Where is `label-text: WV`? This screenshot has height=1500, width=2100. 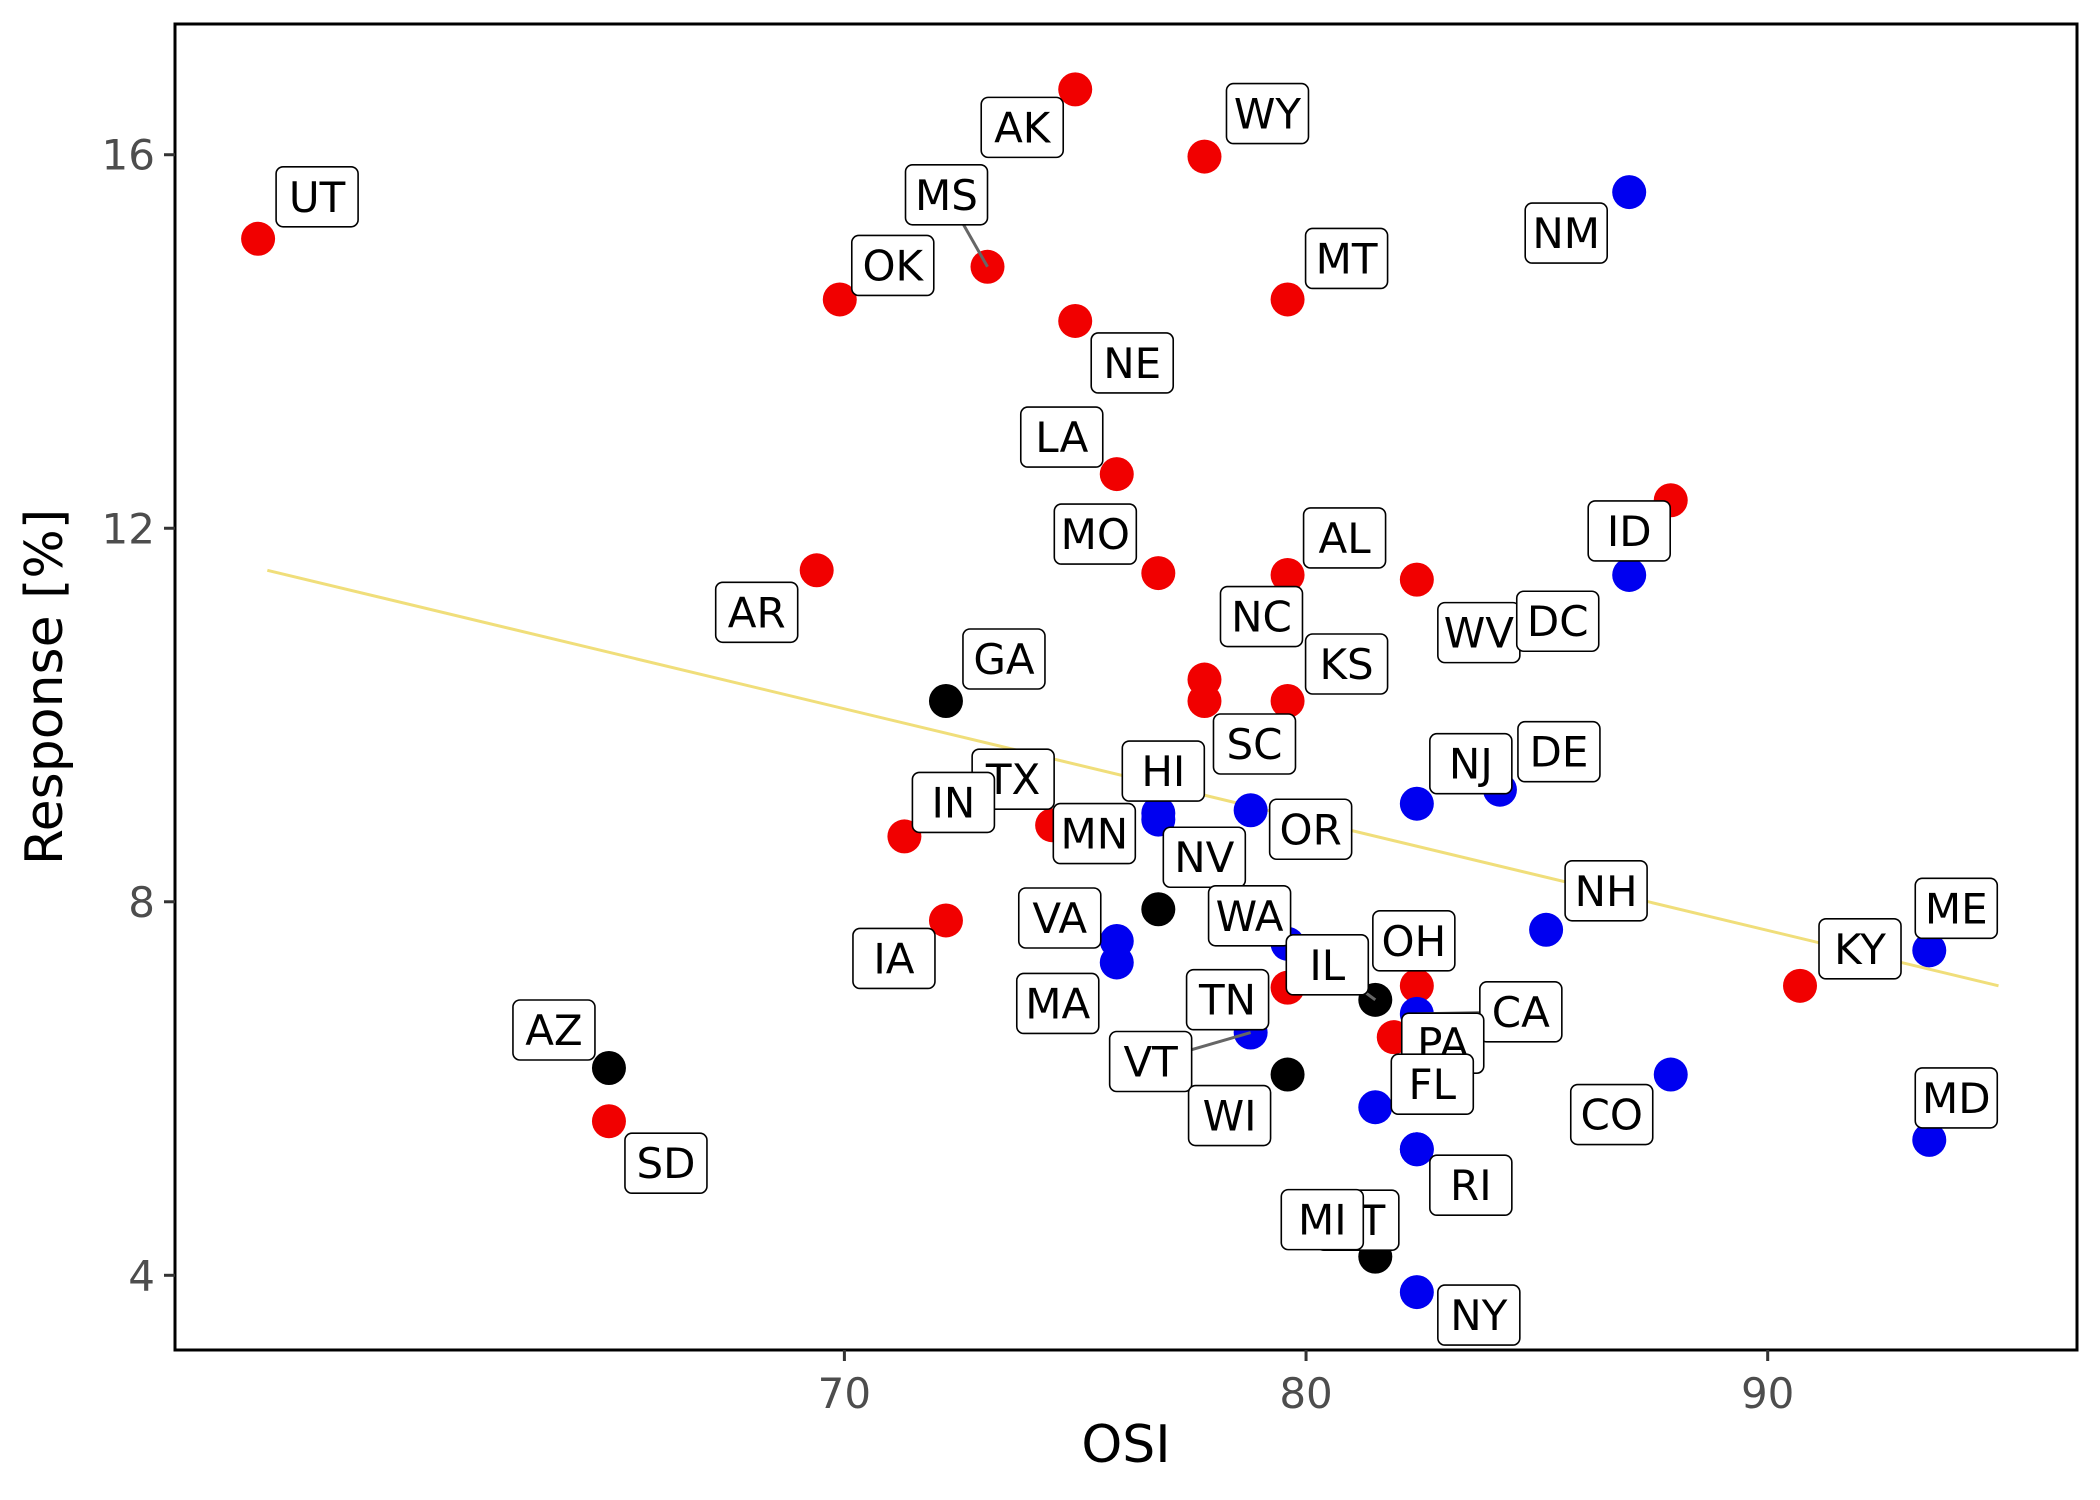 label-text: WV is located at coordinates (1479, 633).